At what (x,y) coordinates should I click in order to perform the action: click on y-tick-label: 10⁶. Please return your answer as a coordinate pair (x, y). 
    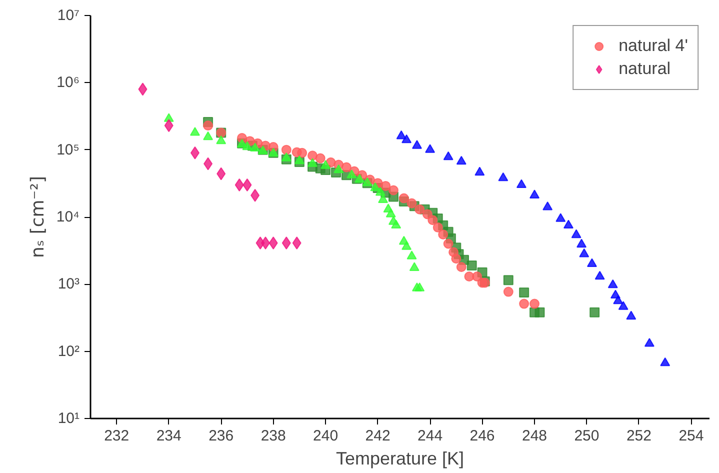
    Looking at the image, I should click on (68, 83).